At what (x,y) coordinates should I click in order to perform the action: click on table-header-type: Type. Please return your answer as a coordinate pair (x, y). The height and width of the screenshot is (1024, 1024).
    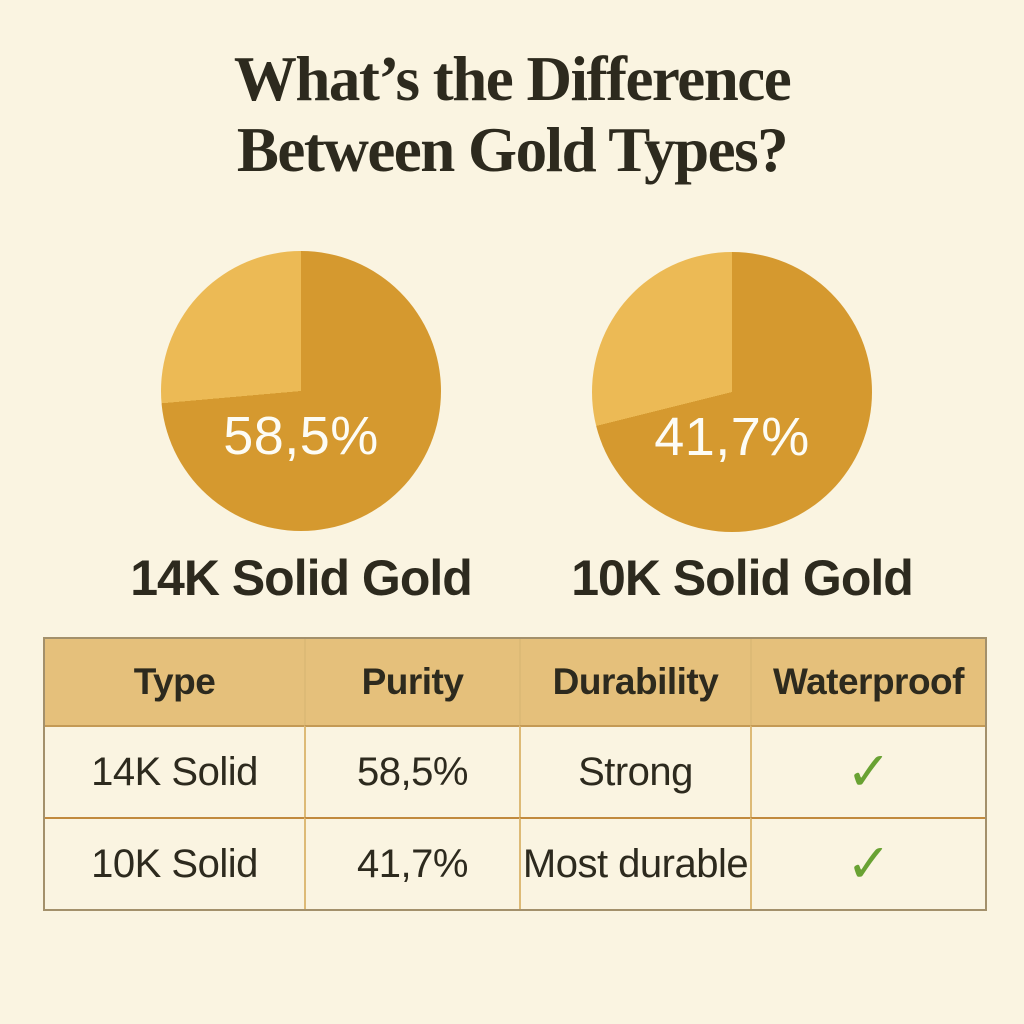
    Looking at the image, I should click on (174, 682).